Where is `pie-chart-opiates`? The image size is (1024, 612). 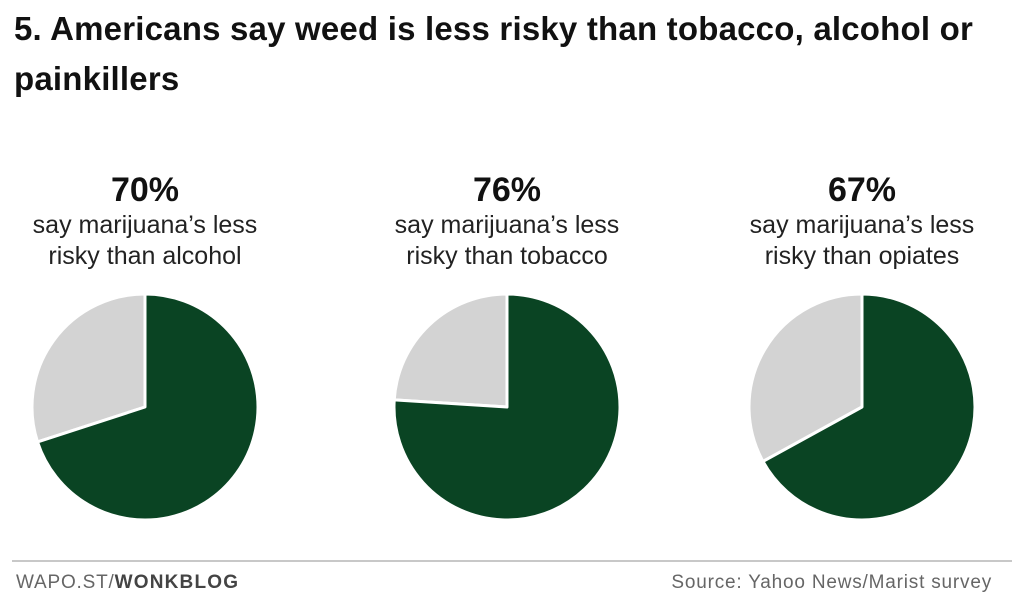 pie-chart-opiates is located at coordinates (862, 407).